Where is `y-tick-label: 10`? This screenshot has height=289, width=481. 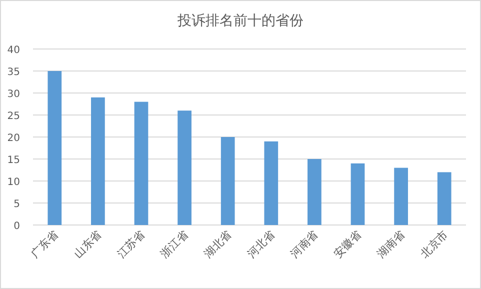 y-tick-label: 10 is located at coordinates (13, 182).